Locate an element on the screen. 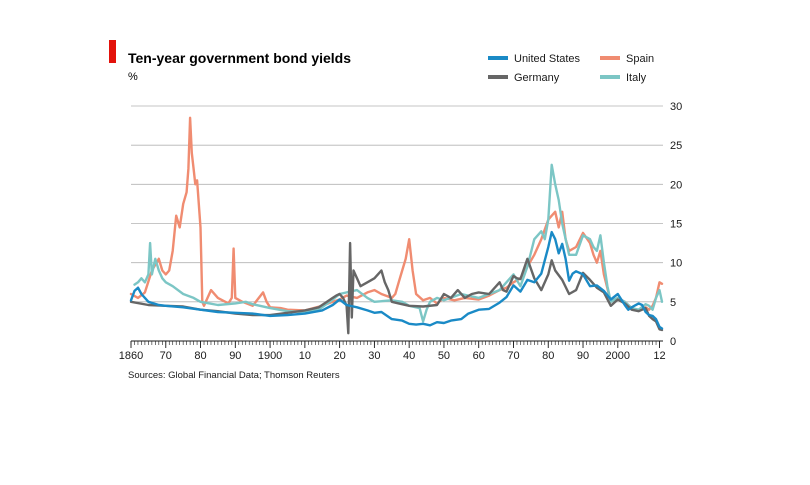 This screenshot has height=485, width=810. x-tick-label: 40 is located at coordinates (409, 356).